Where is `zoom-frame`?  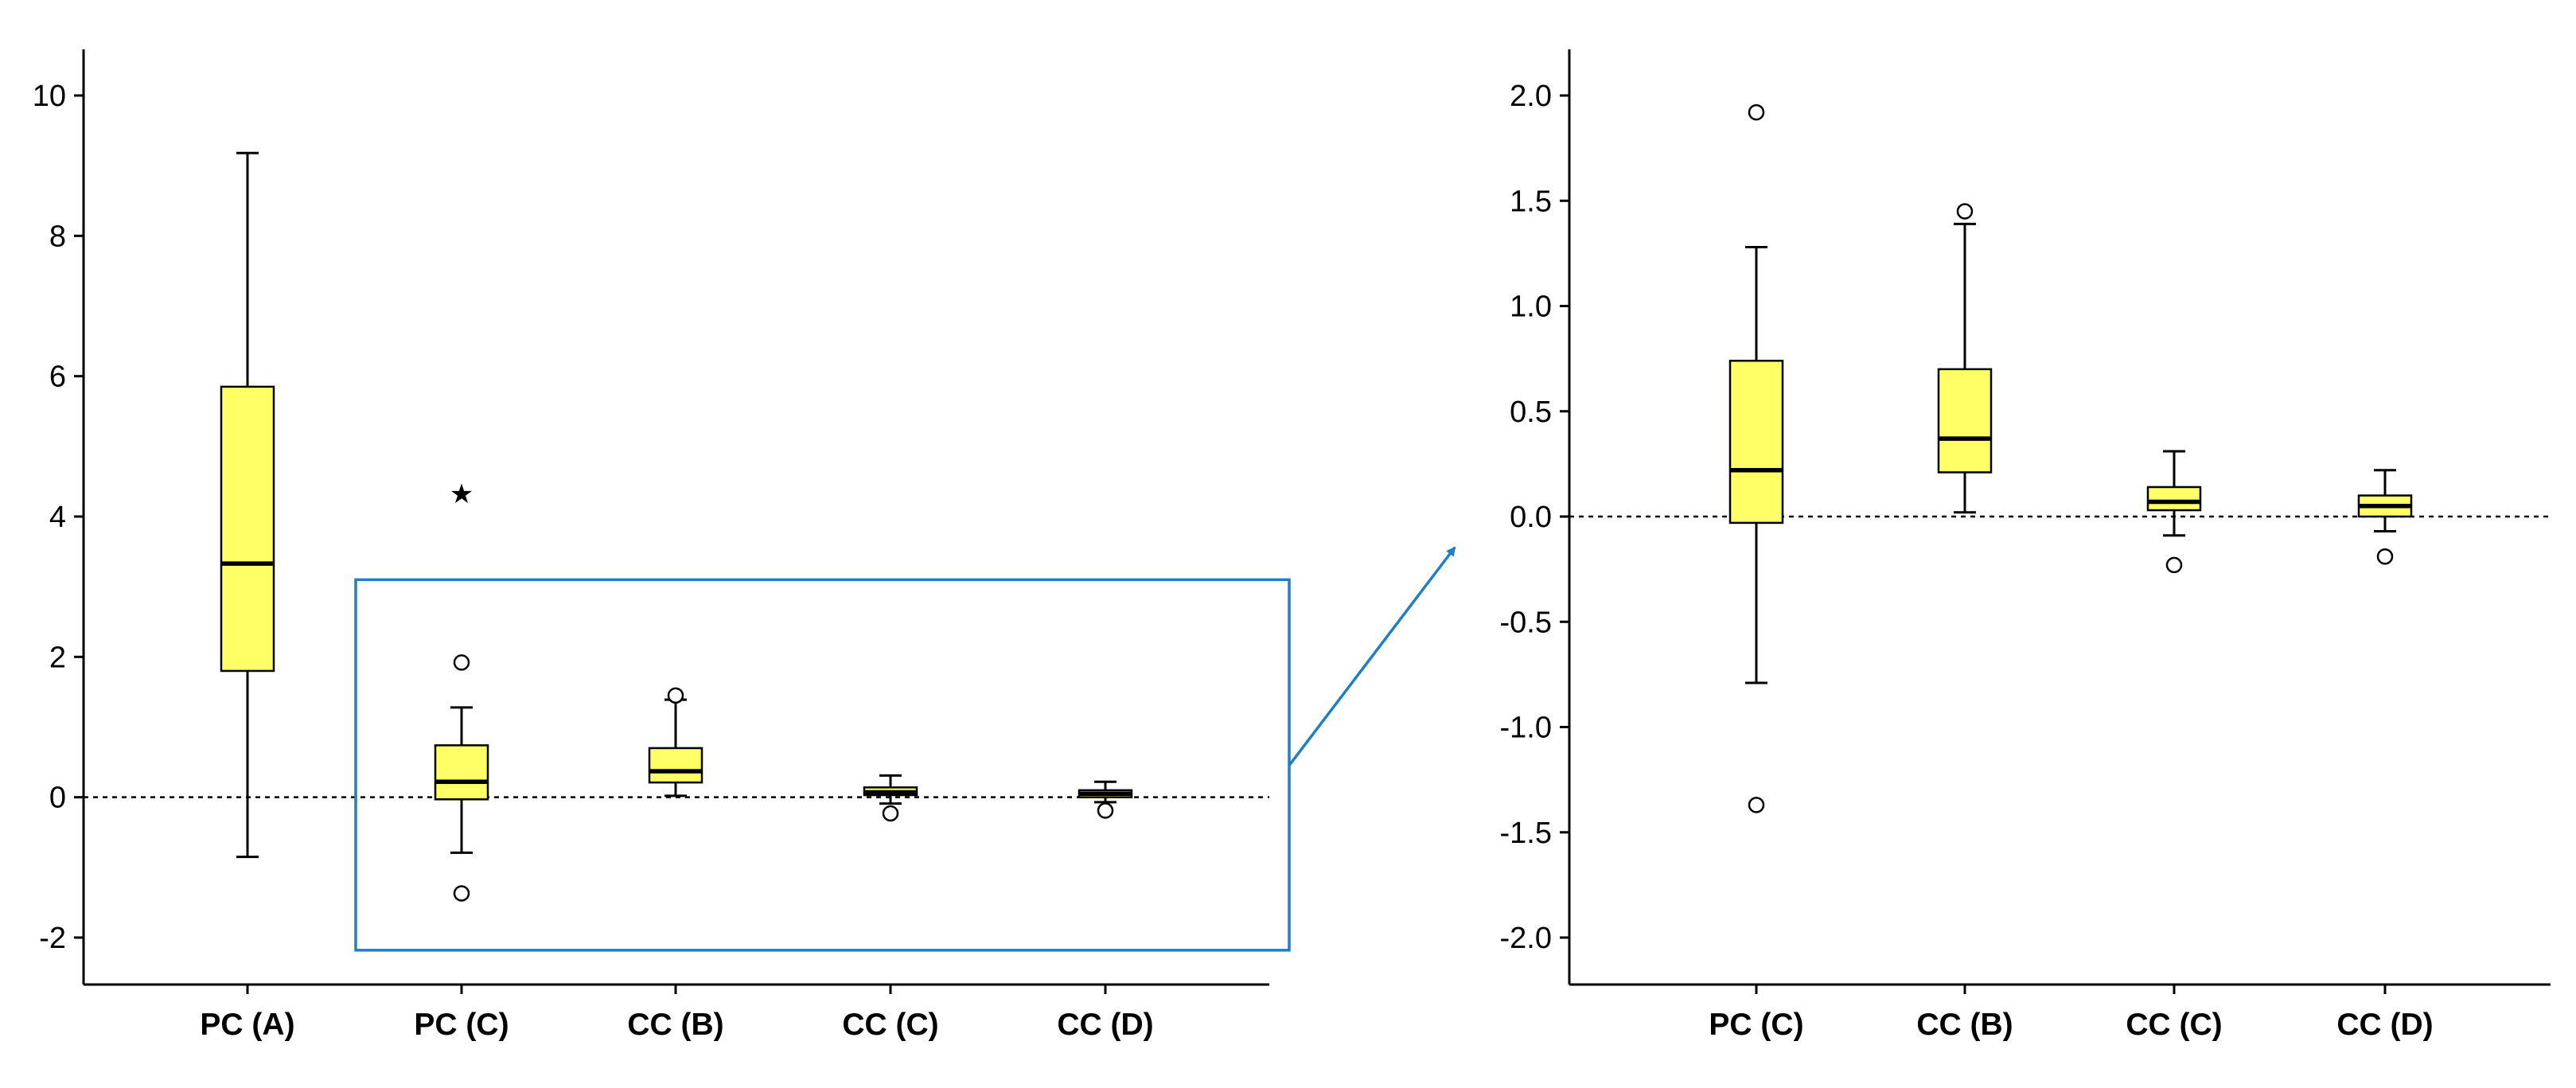
zoom-frame is located at coordinates (822, 765).